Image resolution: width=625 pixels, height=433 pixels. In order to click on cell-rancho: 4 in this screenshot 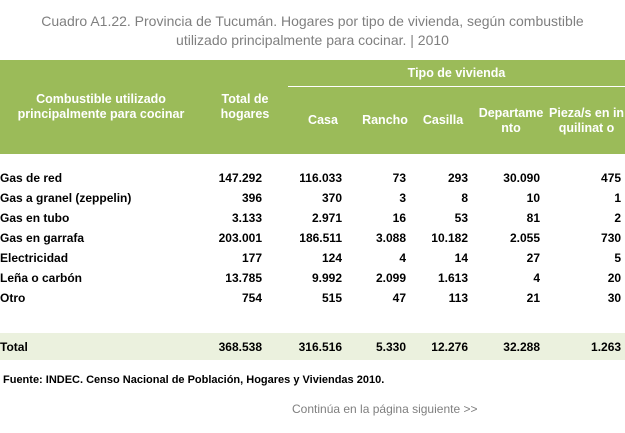, I will do `click(402, 258)`.